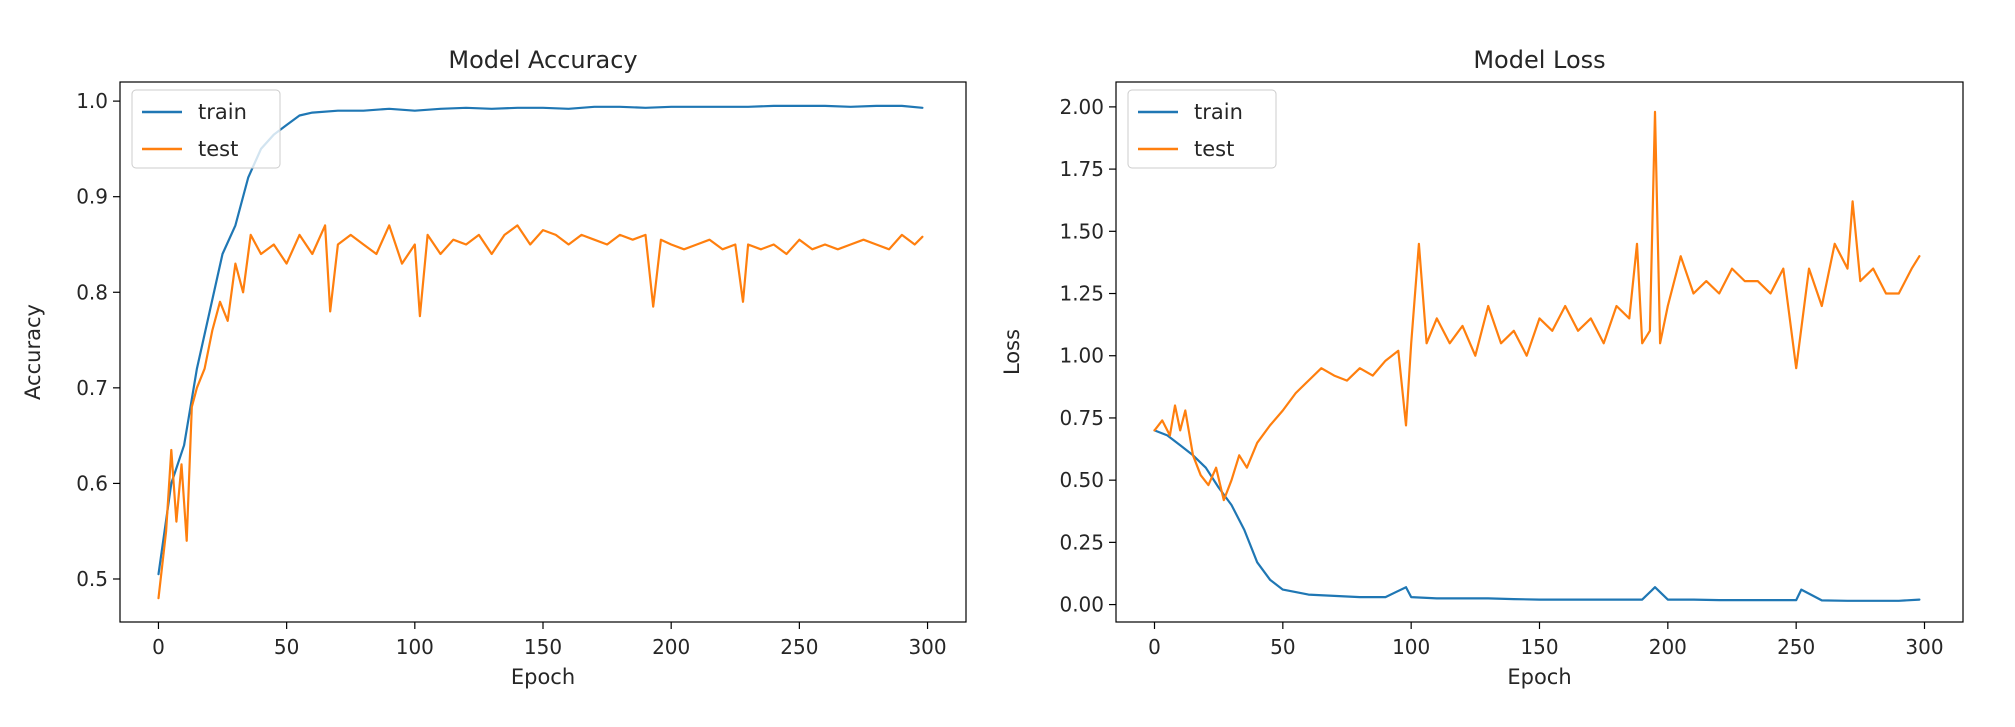 This screenshot has height=727, width=2015. Describe the element at coordinates (222, 112) in the screenshot. I see `chart-1-legend-label-train: train` at that location.